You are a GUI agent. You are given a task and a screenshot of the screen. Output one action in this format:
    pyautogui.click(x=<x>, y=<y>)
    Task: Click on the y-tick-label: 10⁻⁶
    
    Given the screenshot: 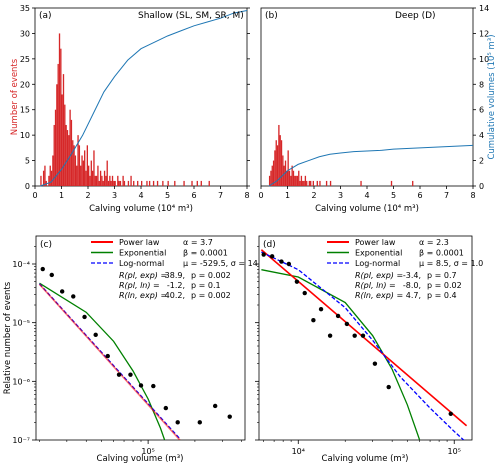 What is the action you would take?
    pyautogui.click(x=21, y=381)
    